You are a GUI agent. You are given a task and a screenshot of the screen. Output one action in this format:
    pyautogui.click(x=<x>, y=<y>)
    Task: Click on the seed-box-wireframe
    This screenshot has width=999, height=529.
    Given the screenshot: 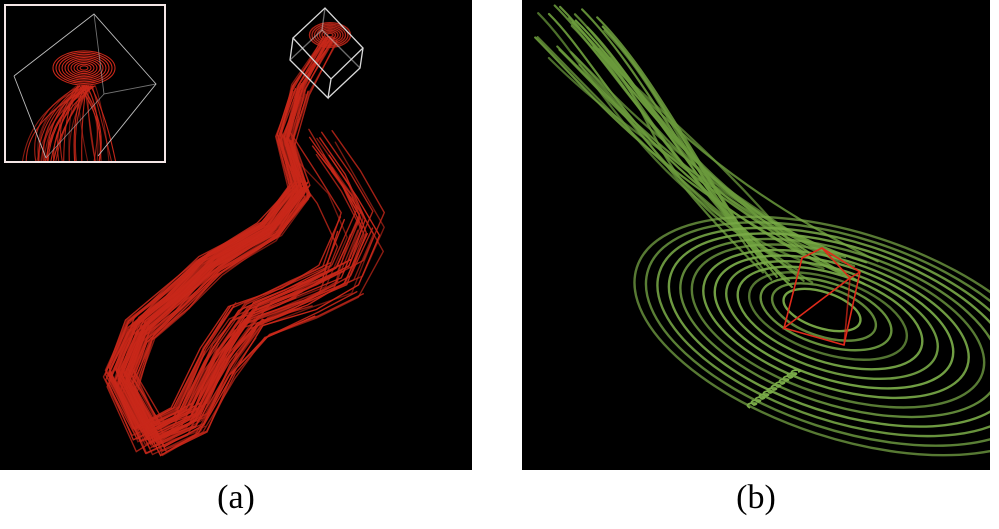 What is the action you would take?
    pyautogui.click(x=326, y=53)
    